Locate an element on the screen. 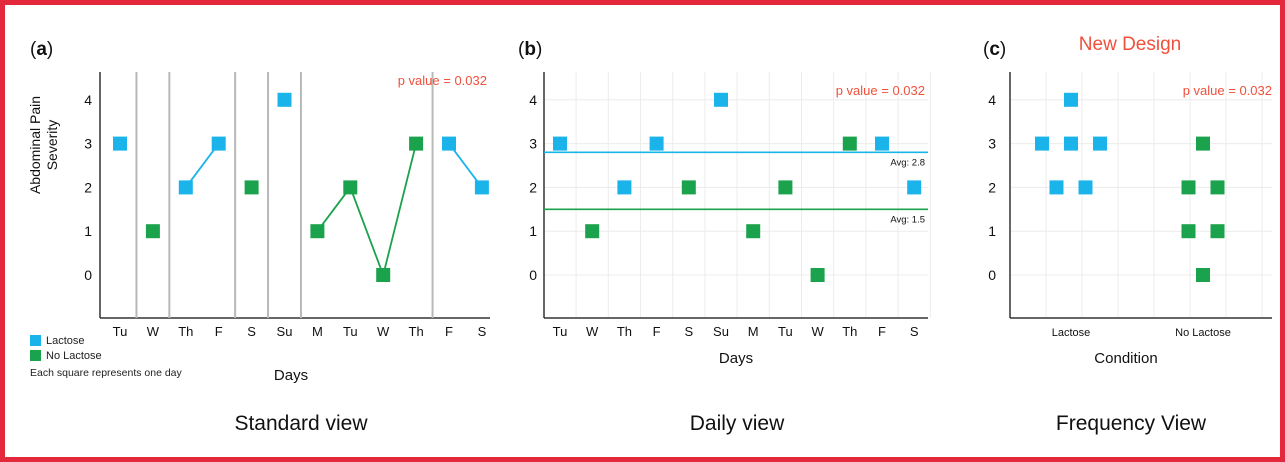 The width and height of the screenshot is (1285, 462). x-tick-label: Lactose is located at coordinates (1071, 333).